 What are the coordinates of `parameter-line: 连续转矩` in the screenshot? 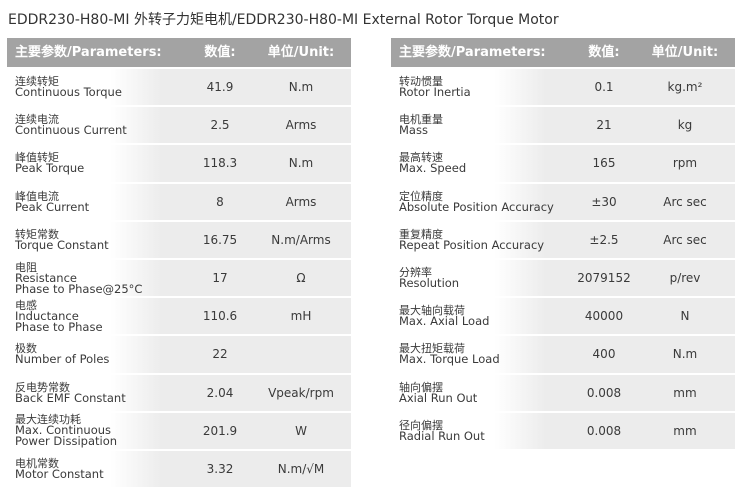 It's located at (37, 82).